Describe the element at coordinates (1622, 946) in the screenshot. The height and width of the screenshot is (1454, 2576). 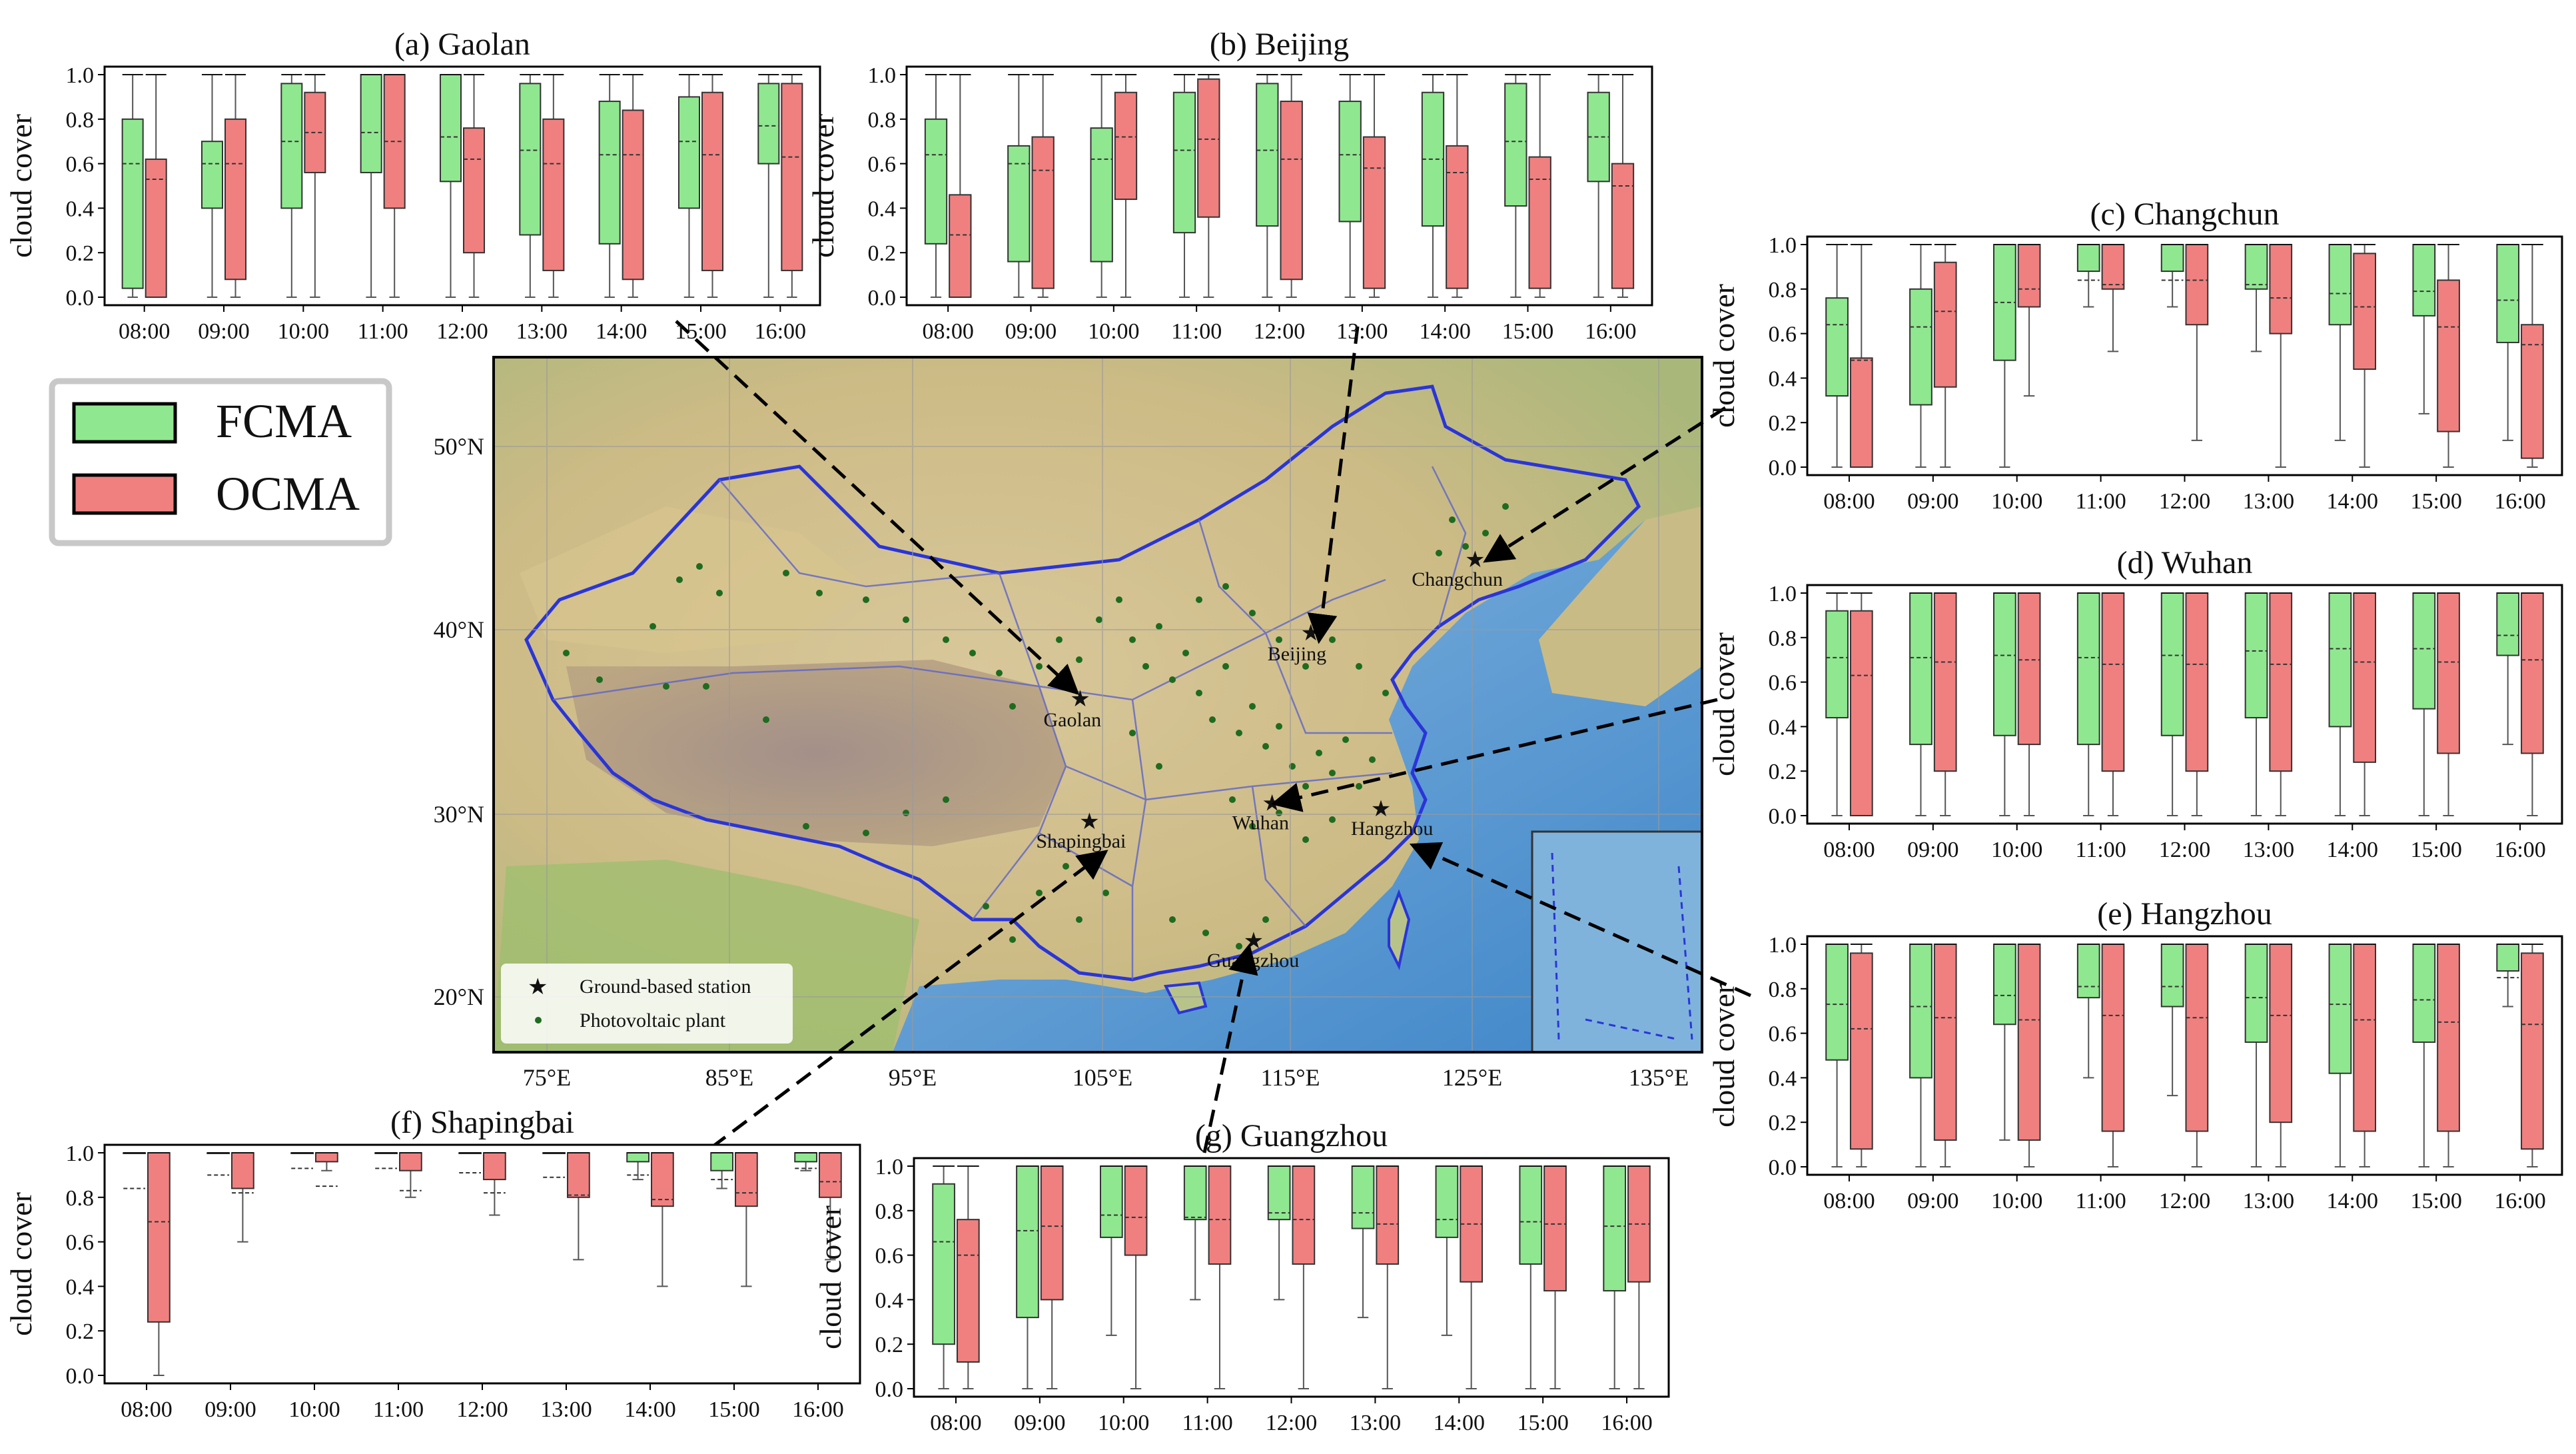
I see `nine-dash-line` at that location.